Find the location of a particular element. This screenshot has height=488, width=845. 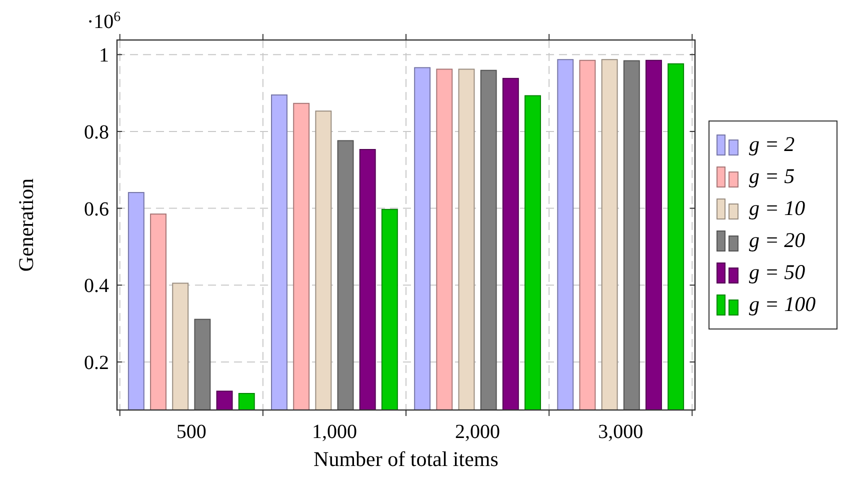

legend-label: g = 2 is located at coordinates (772, 144).